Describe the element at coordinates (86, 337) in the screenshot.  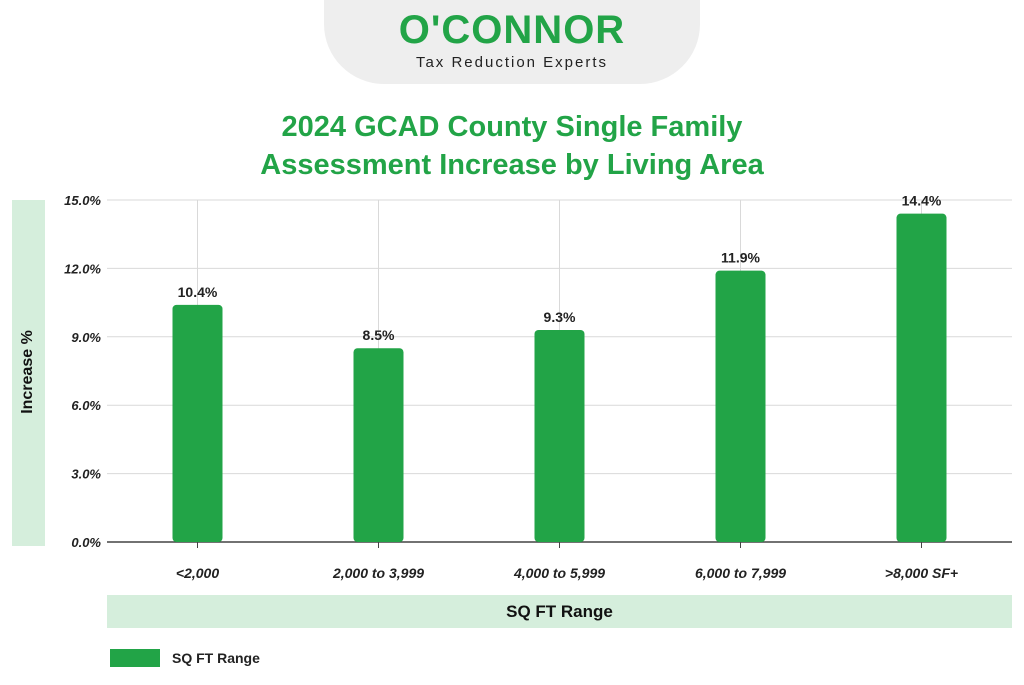
I see `y-tick-label: 9.0%` at that location.